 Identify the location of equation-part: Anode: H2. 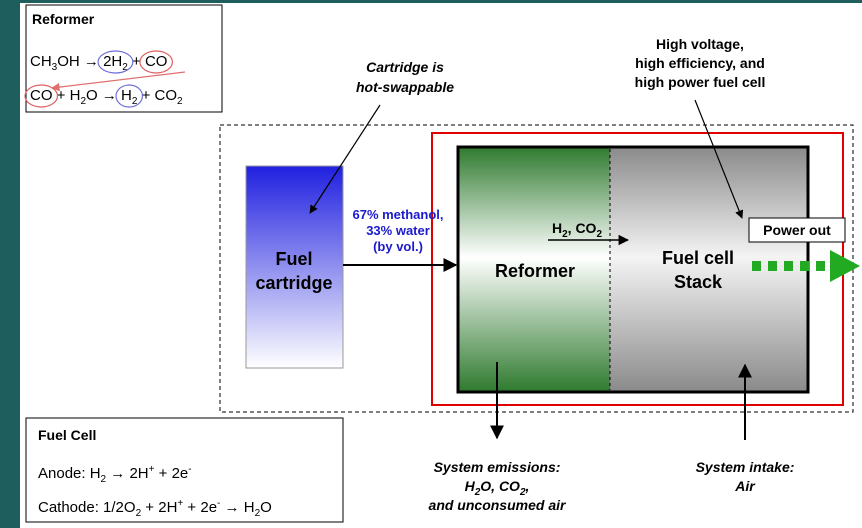
(72, 475).